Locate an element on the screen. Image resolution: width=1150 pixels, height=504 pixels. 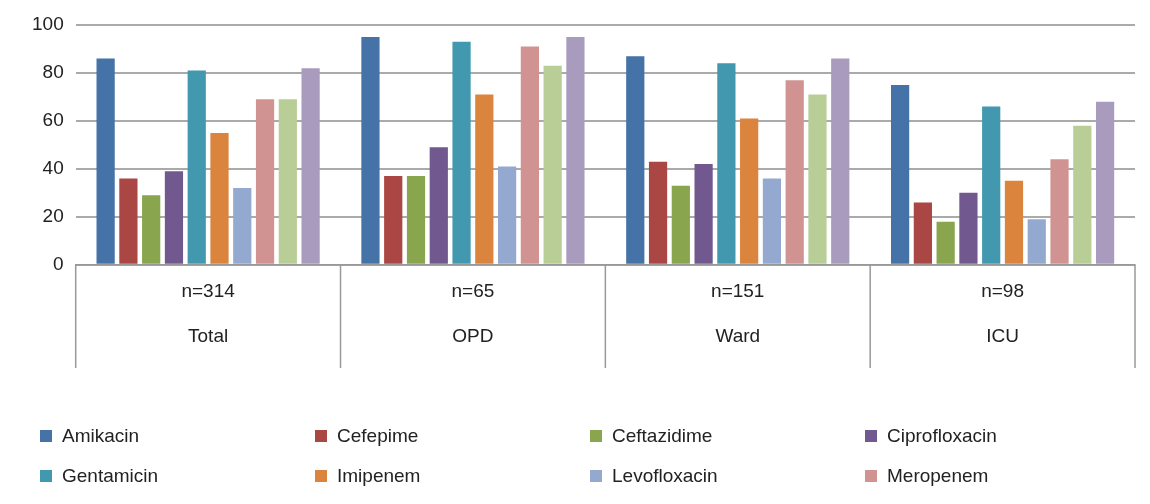
legend-label: Cefepime is located at coordinates (378, 436).